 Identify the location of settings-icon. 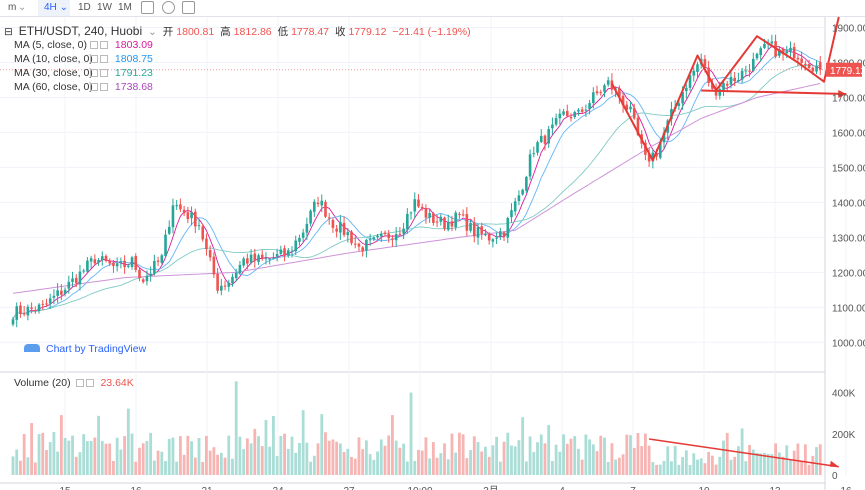
(188, 7).